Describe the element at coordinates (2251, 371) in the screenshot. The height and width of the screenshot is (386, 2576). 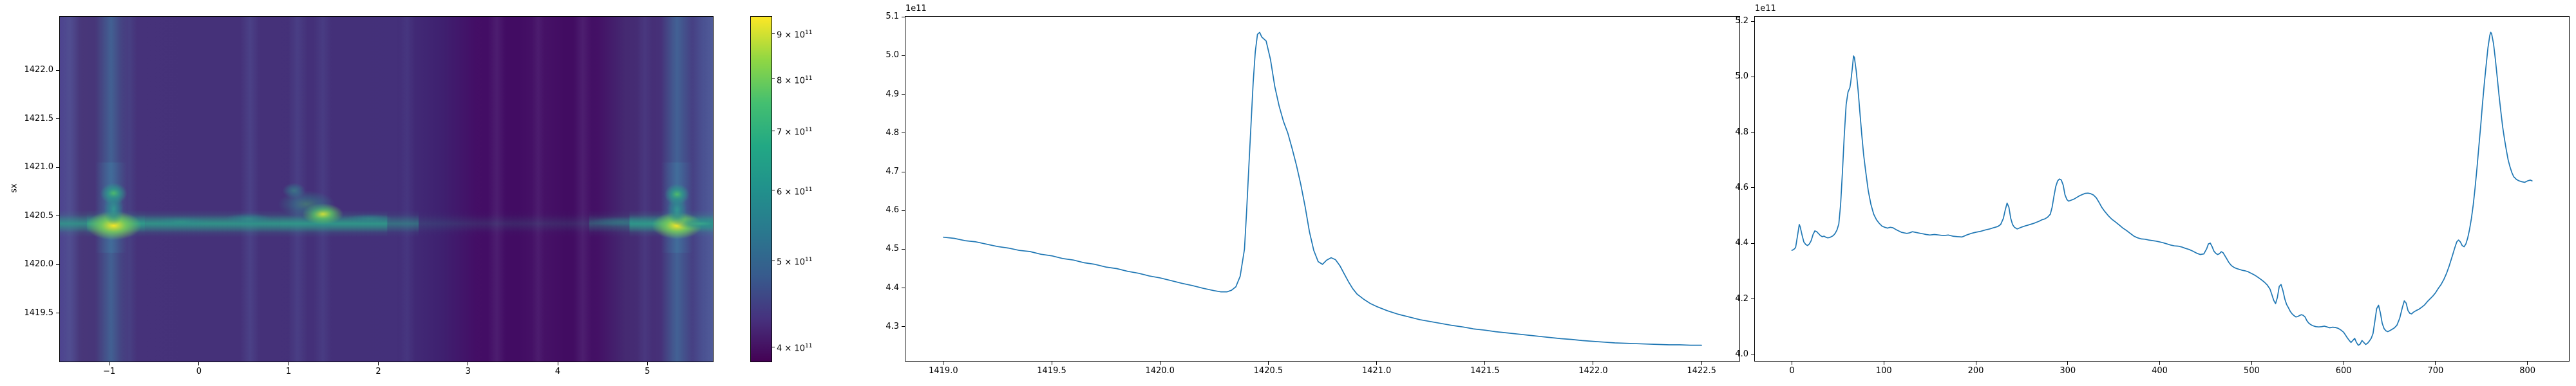
I see `x-tick-label: 500` at that location.